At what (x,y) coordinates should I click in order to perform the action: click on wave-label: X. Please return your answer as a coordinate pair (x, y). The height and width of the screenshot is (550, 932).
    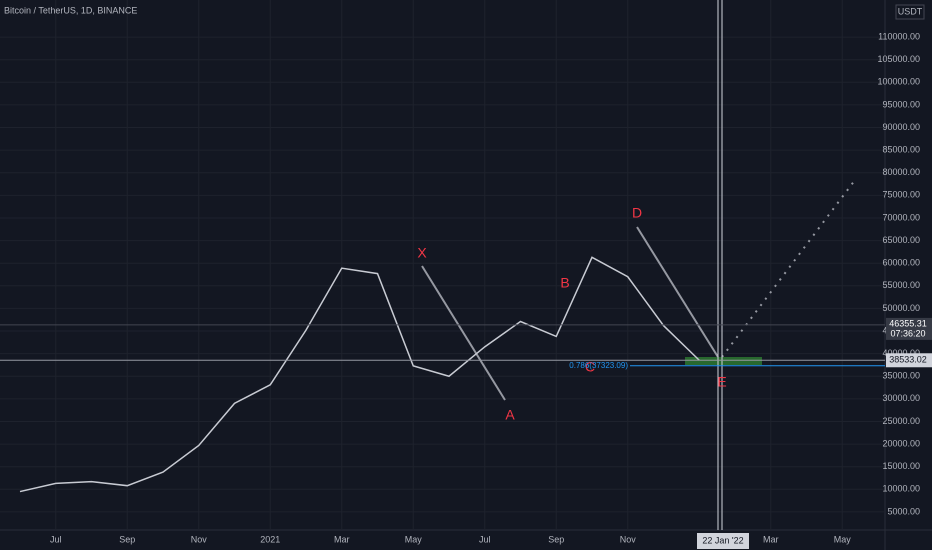
    Looking at the image, I should click on (422, 253).